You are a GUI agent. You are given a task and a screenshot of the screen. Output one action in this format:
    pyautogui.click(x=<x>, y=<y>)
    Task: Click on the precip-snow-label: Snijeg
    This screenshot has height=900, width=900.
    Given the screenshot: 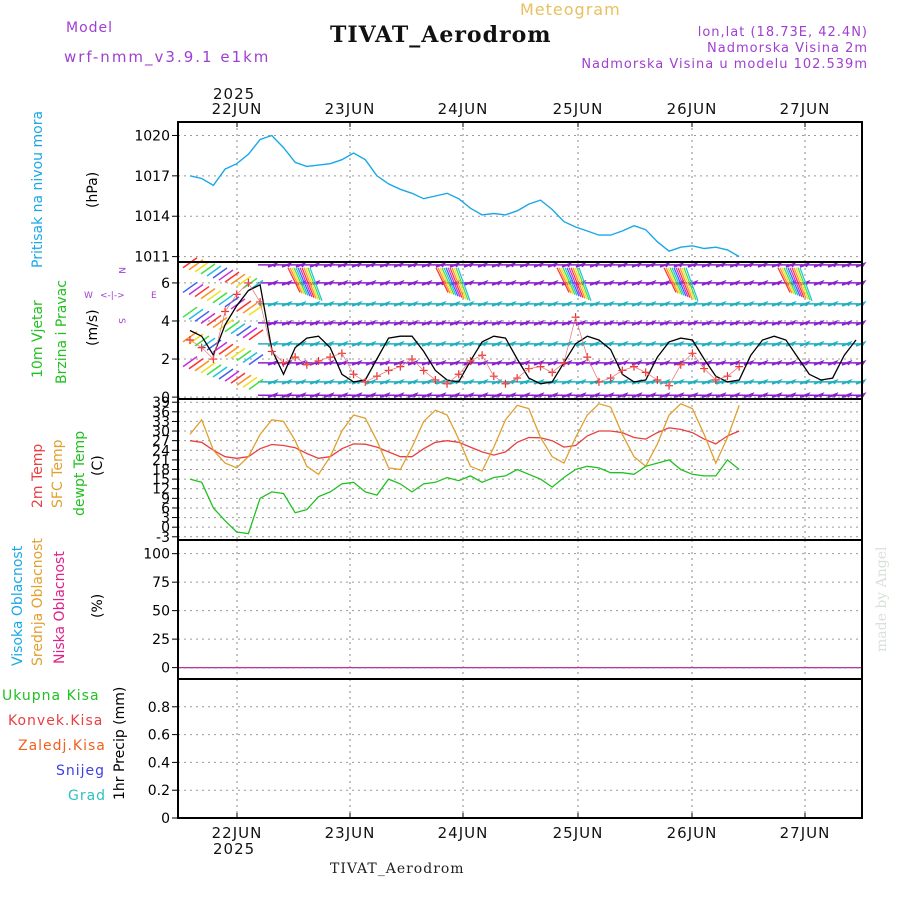 What is the action you would take?
    pyautogui.click(x=80, y=771)
    